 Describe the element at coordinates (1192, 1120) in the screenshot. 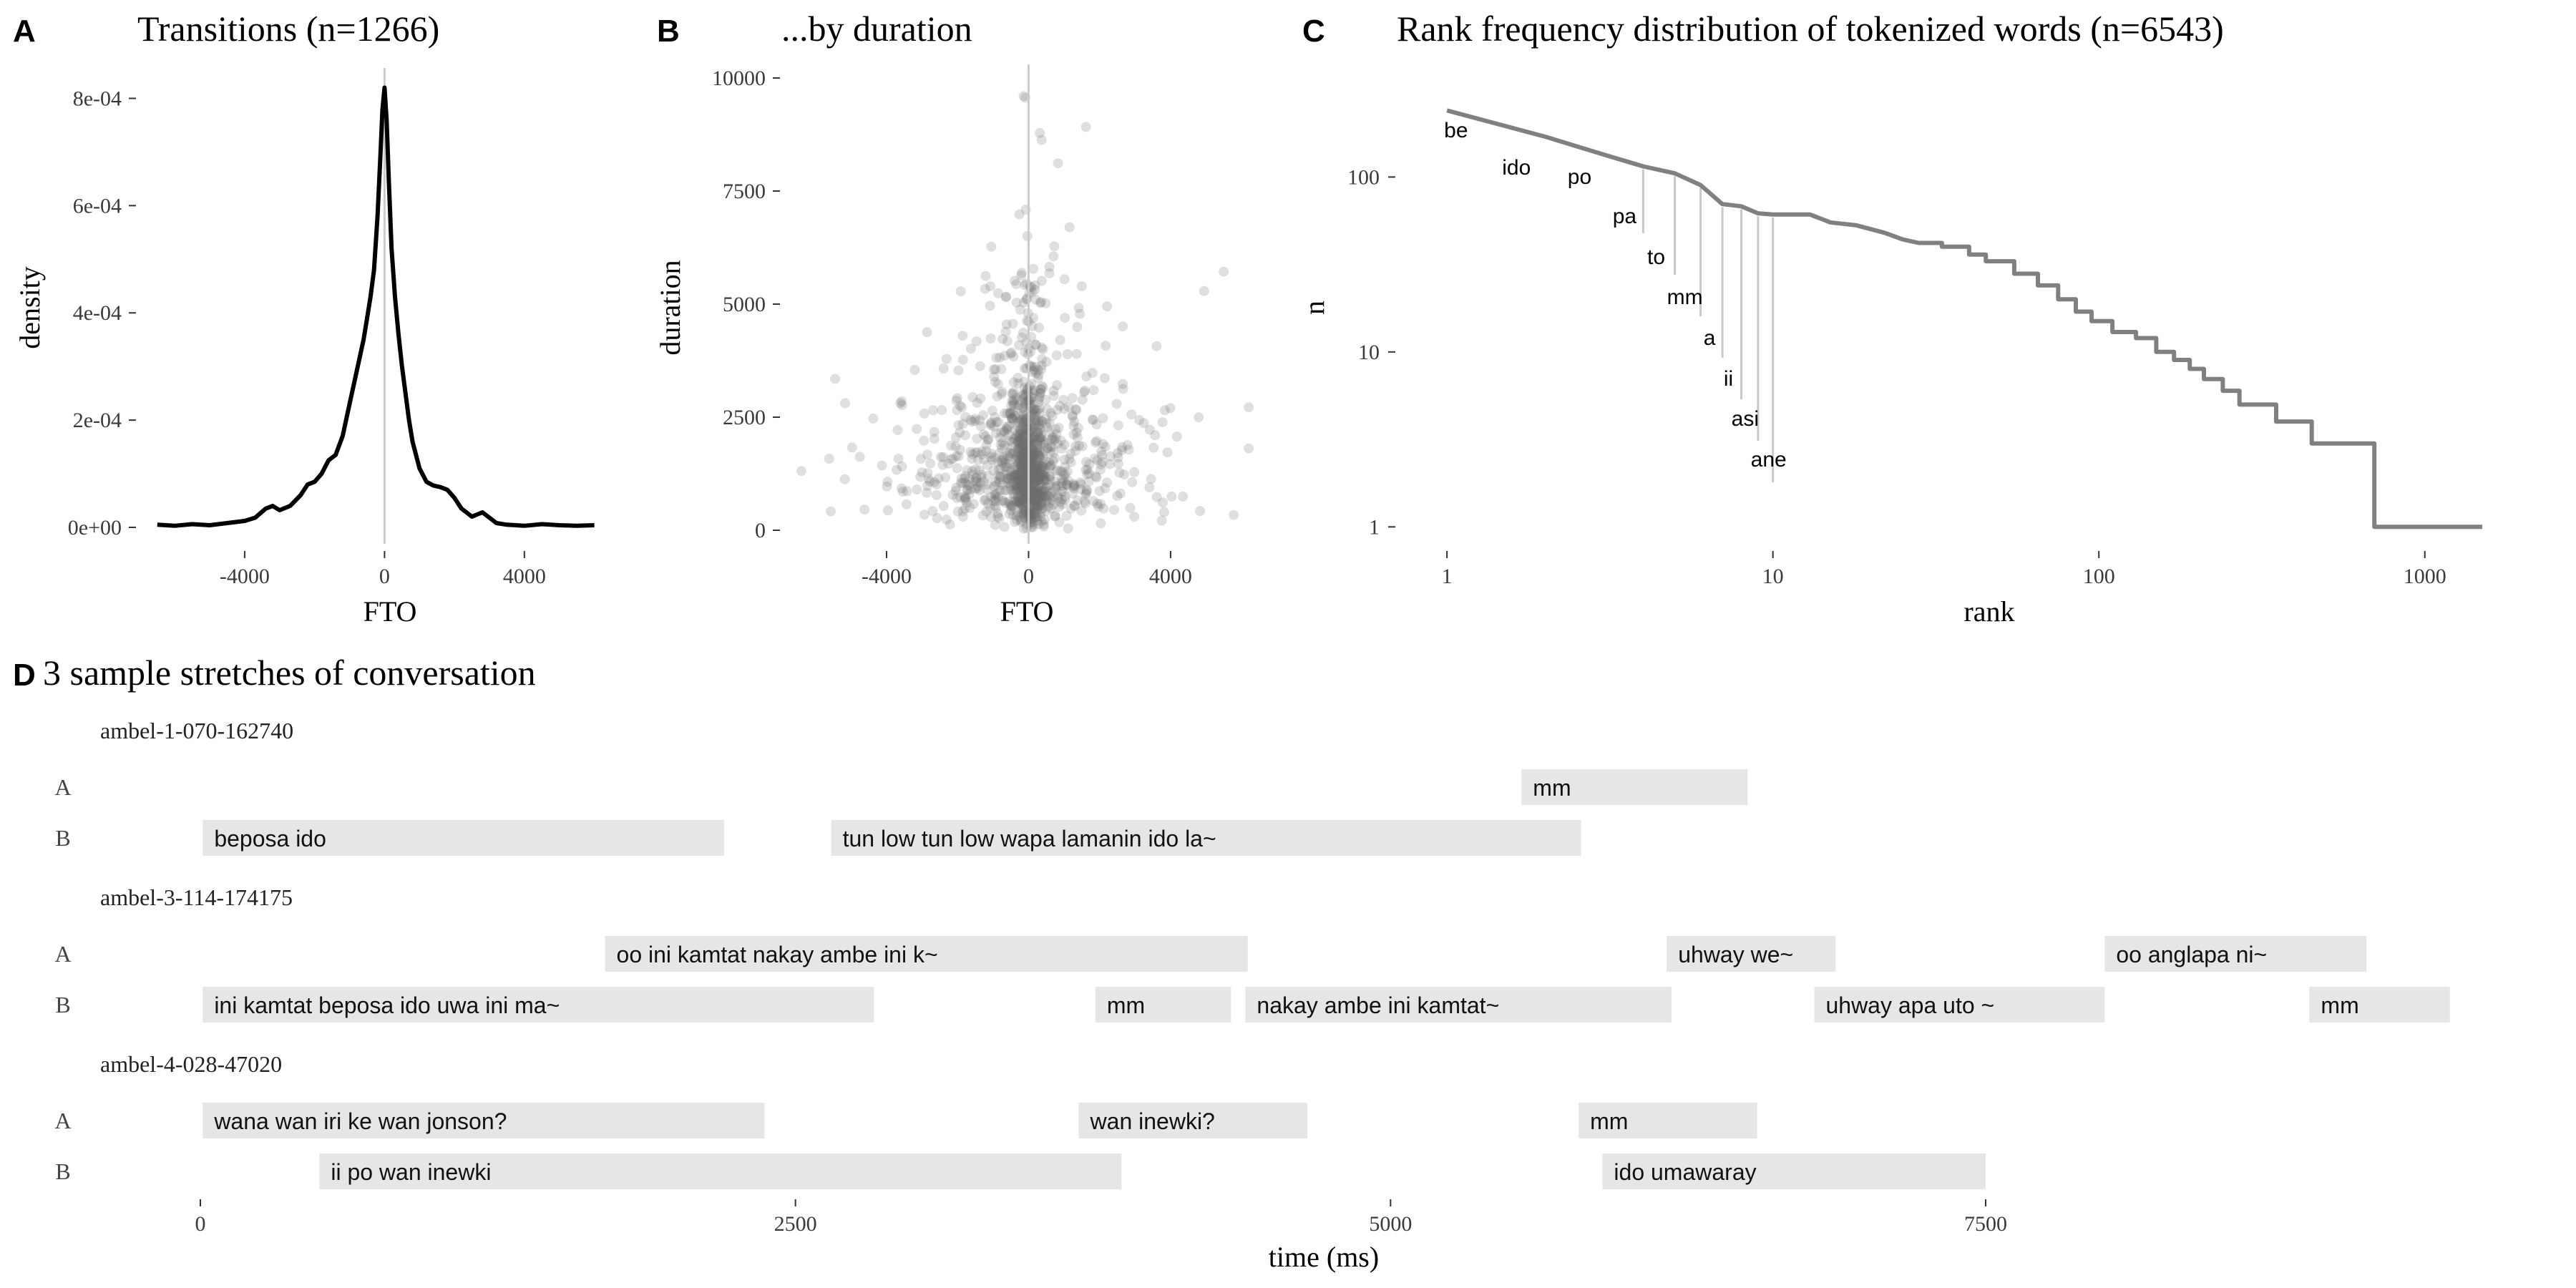

I see `speech-segment: wan inewki?` at that location.